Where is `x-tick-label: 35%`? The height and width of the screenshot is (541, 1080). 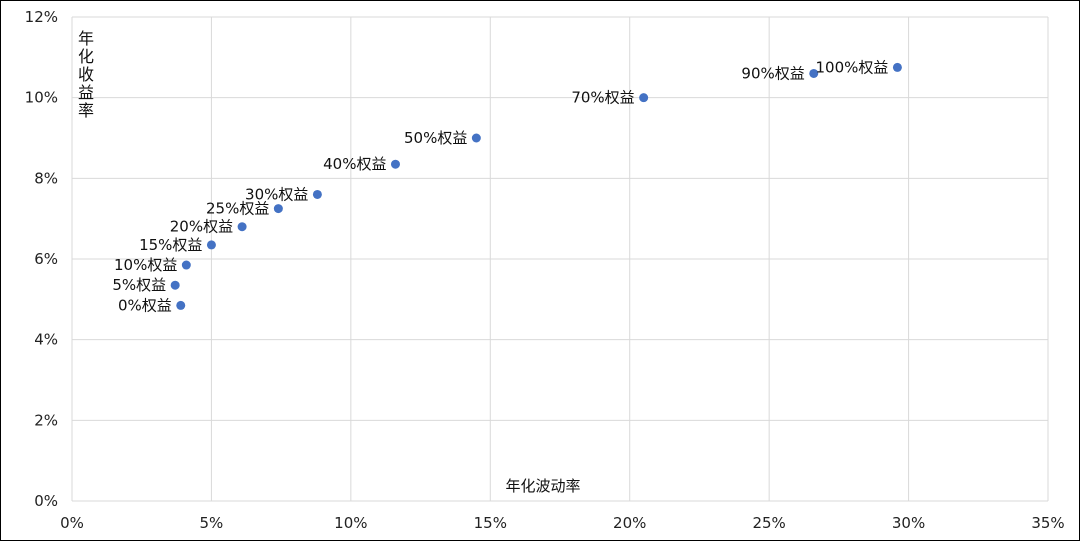 x-tick-label: 35% is located at coordinates (1047, 523).